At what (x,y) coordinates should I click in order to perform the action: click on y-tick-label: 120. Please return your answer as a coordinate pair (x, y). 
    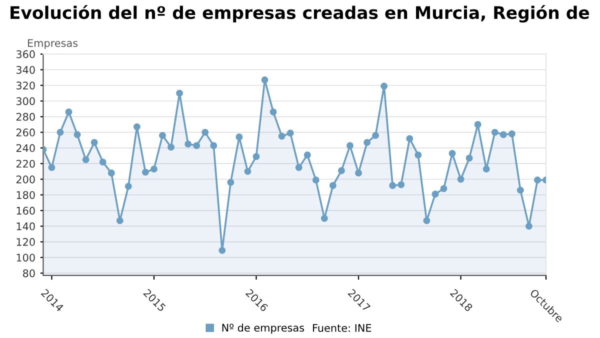
    Looking at the image, I should click on (25, 242).